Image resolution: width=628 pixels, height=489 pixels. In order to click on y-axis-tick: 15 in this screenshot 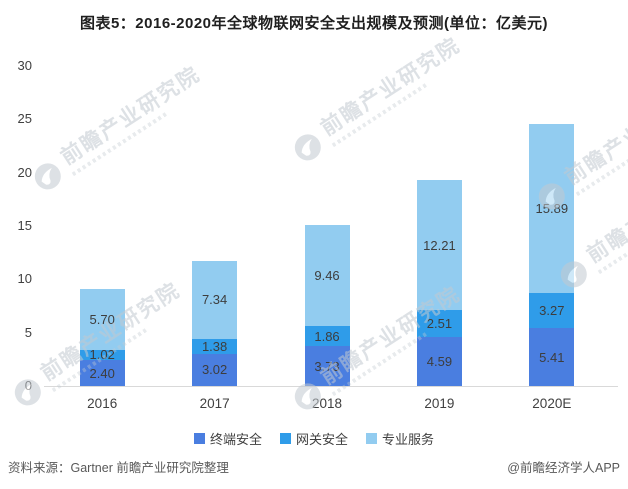, I will do `click(24, 225)`.